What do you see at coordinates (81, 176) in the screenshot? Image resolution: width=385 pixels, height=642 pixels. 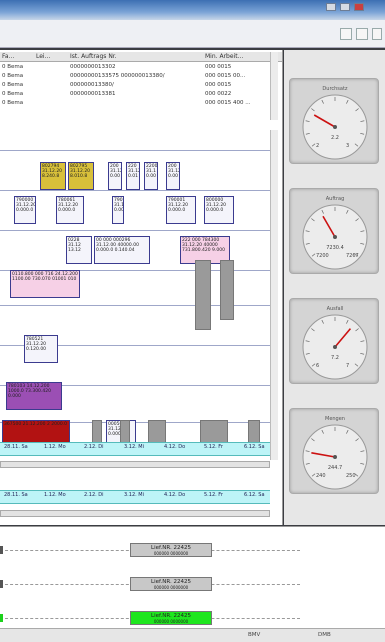 I see `gantt-task-bar: 802795 31.12.20 8.010.8` at bounding box center [81, 176].